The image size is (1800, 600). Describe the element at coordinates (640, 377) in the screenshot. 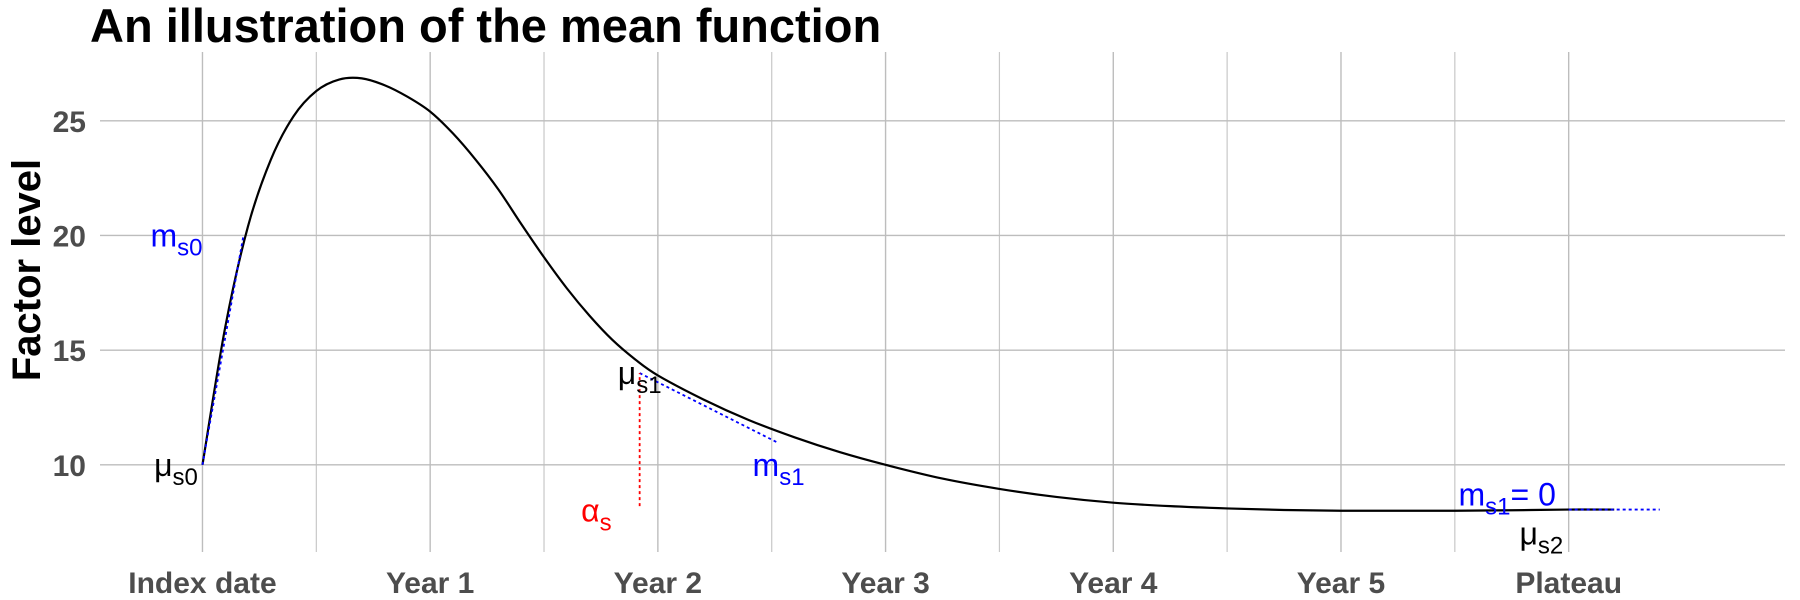

I see `annotation-mu-s1: μs1` at that location.